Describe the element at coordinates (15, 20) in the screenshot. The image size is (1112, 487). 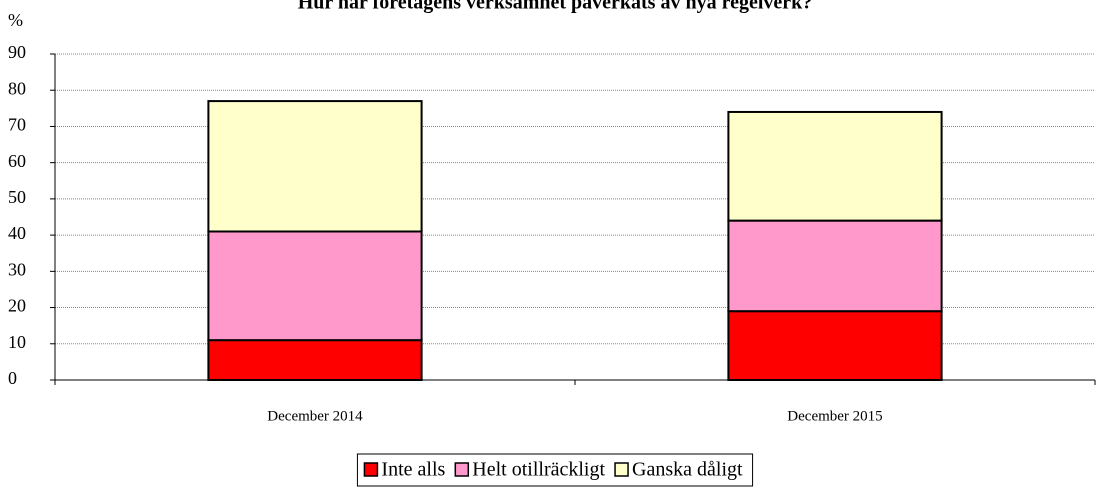
I see `y-axis-label: %` at that location.